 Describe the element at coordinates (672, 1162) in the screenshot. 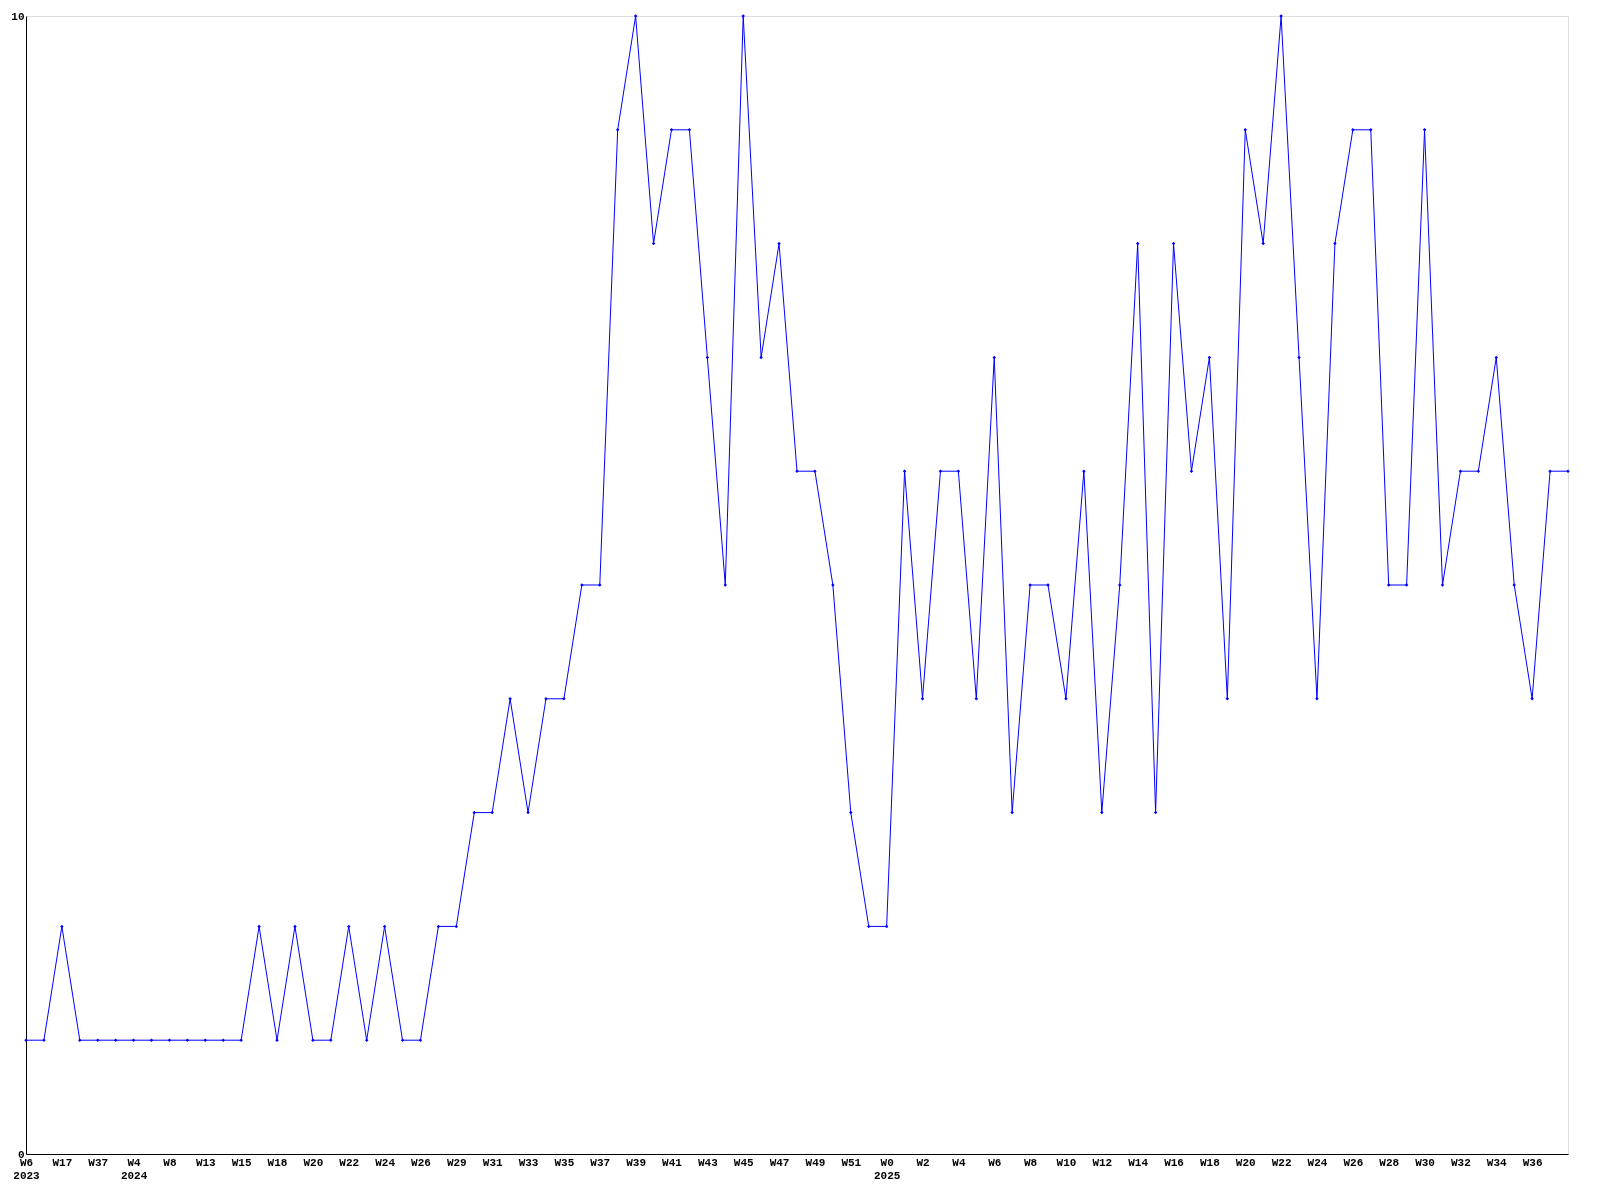

I see `x-tick-label: W41` at that location.